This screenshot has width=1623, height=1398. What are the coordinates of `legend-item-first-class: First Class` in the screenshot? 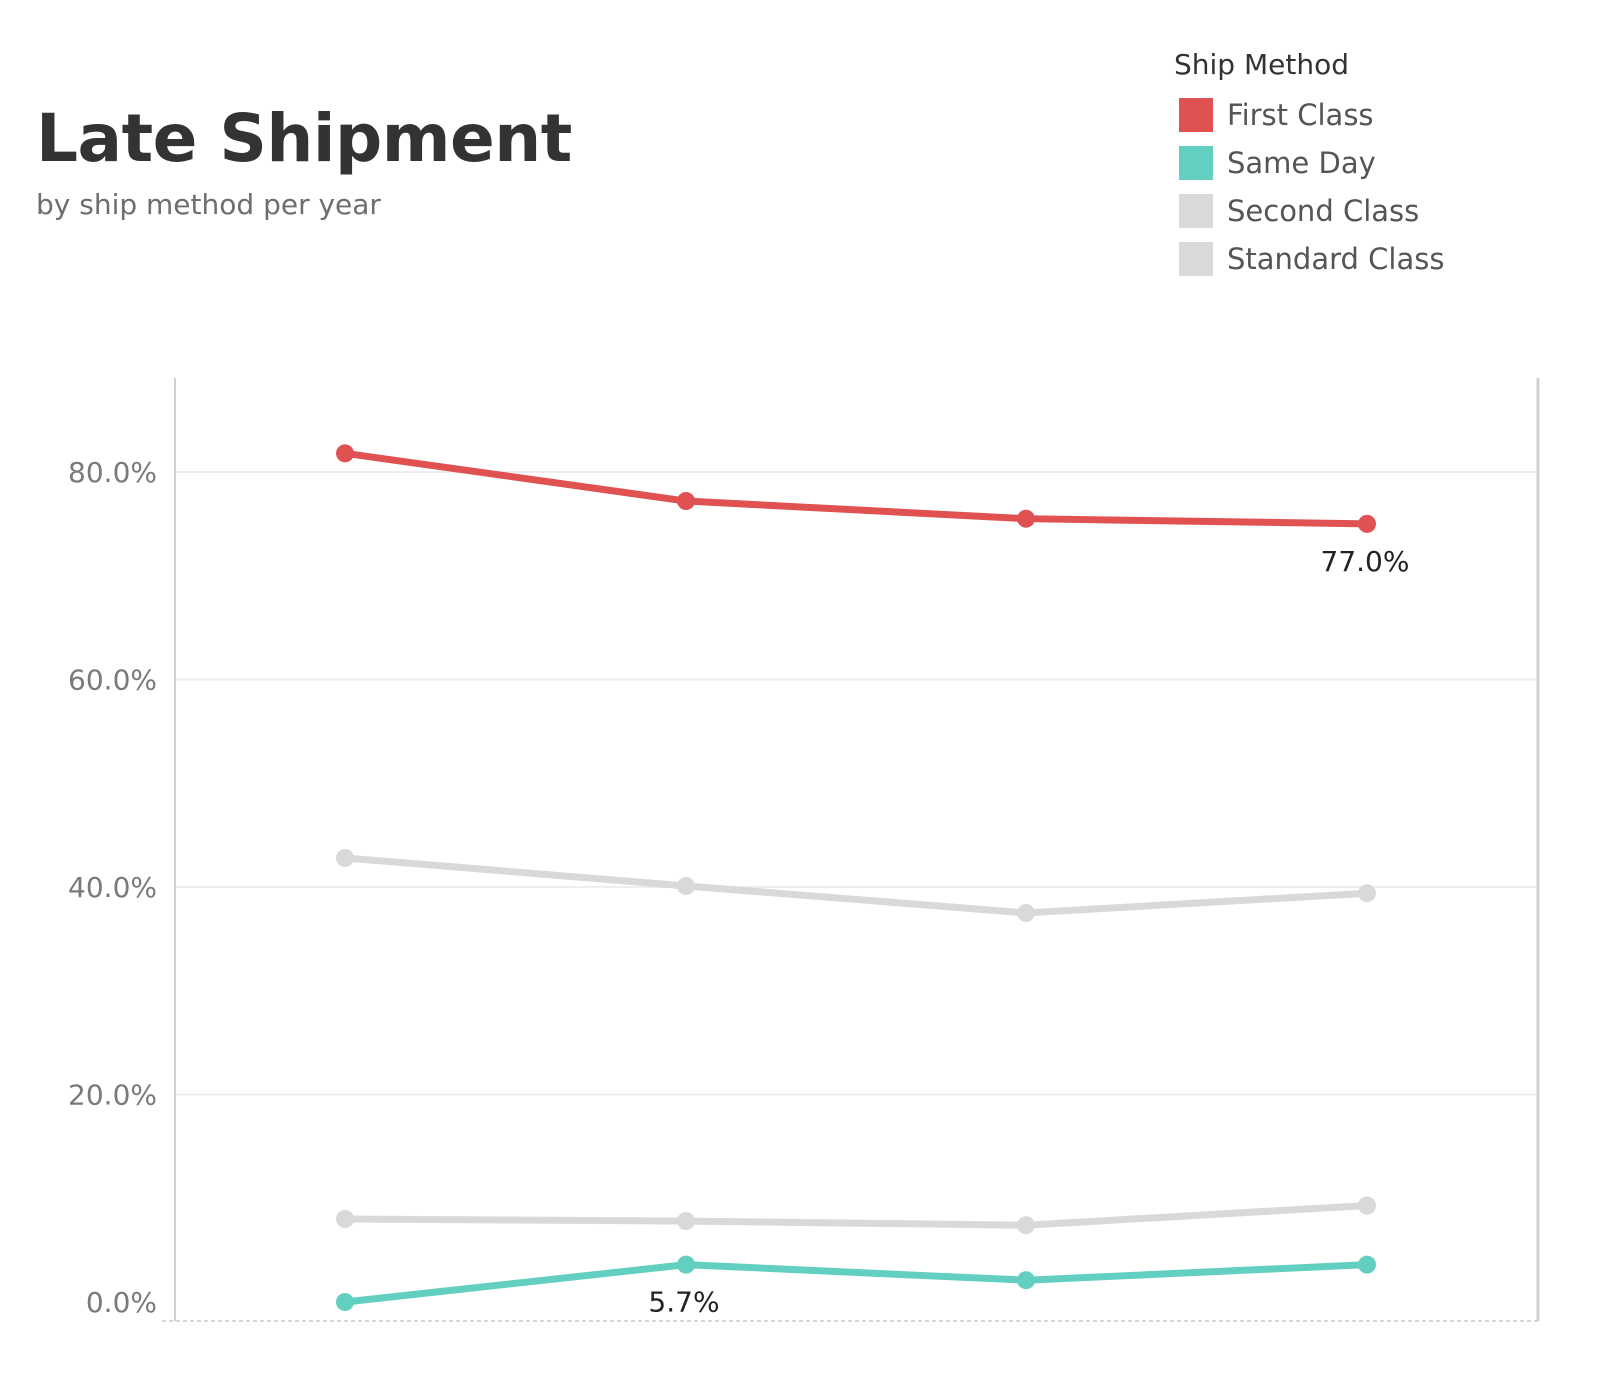 It's located at (1309, 115).